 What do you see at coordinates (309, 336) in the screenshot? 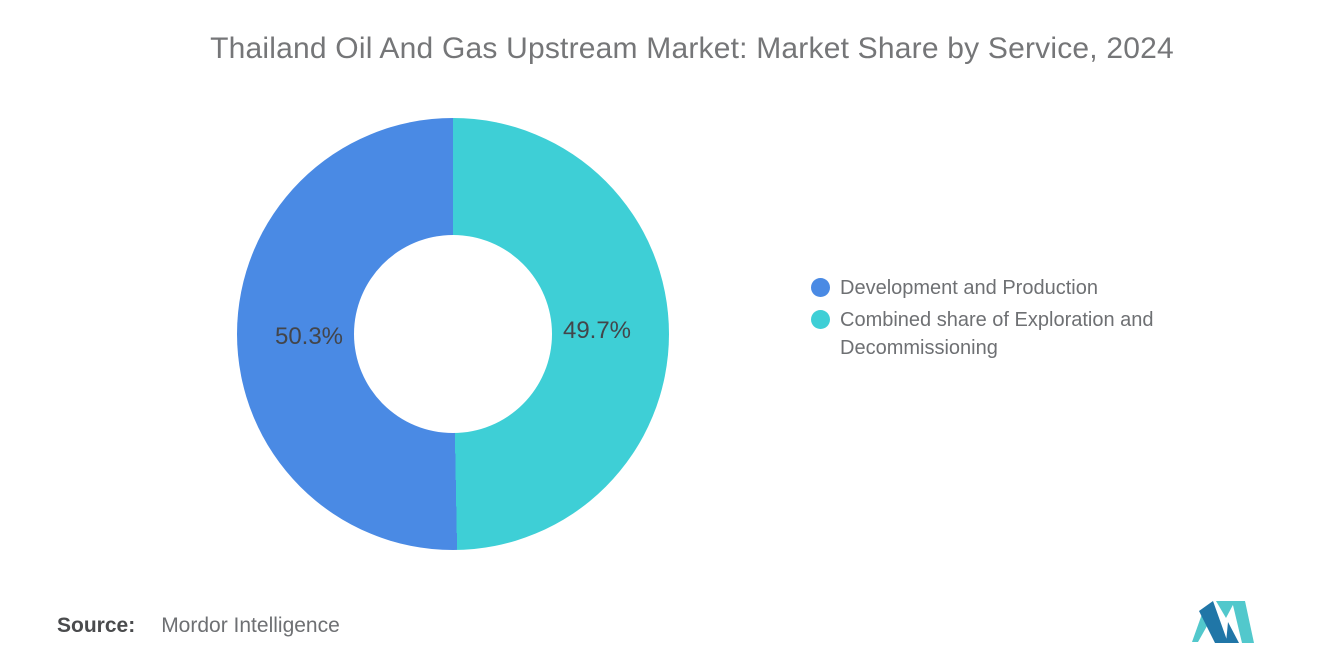
I see `slice-label-development-and-production: 50.3%` at bounding box center [309, 336].